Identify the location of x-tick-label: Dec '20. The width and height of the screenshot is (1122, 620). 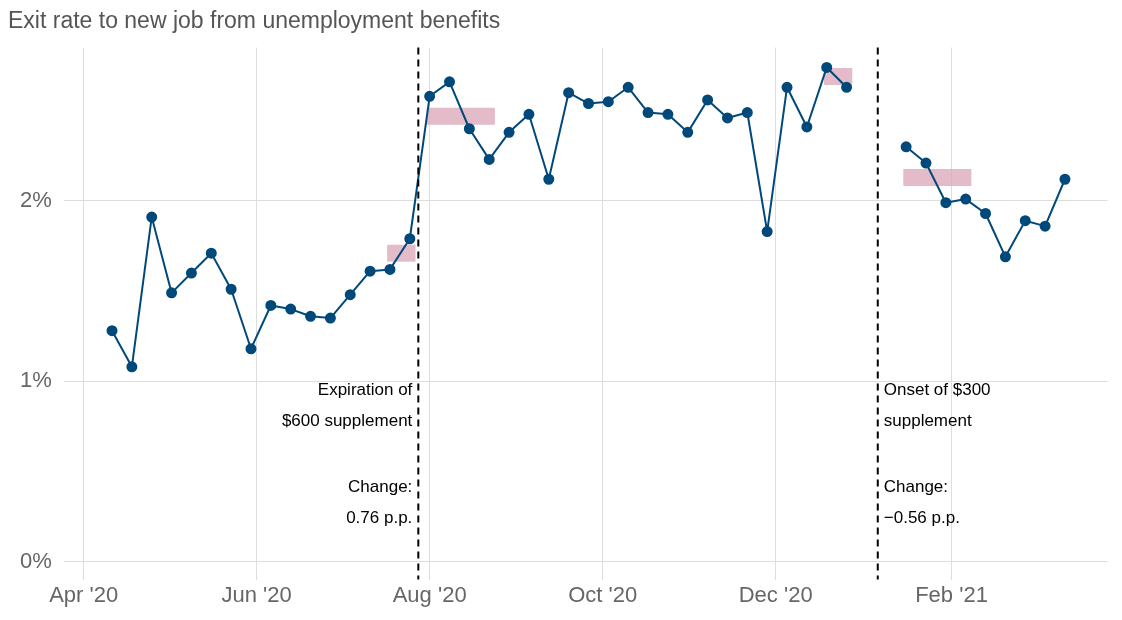
(775, 594).